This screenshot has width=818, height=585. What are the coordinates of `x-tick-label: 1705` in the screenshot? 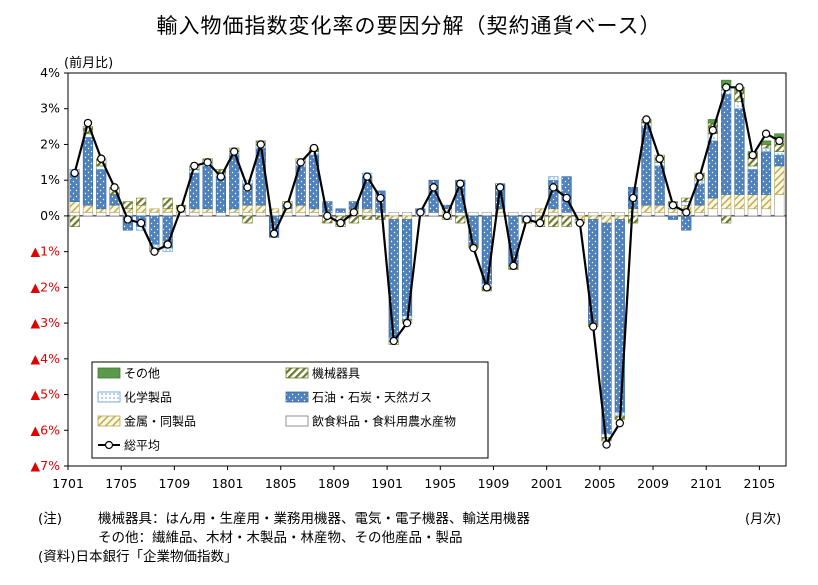 It's located at (121, 483).